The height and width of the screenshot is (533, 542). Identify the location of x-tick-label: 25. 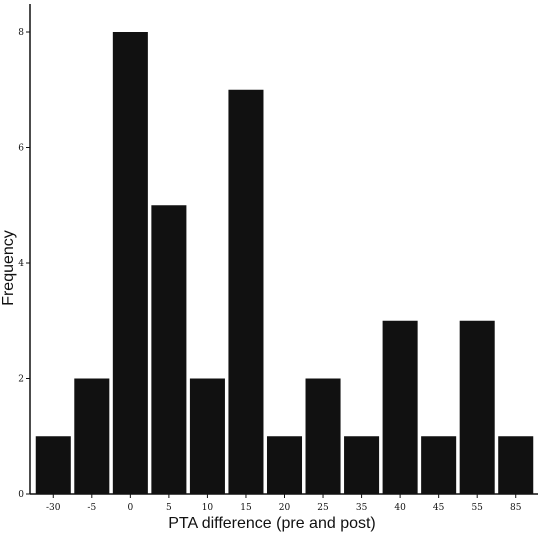
(323, 508).